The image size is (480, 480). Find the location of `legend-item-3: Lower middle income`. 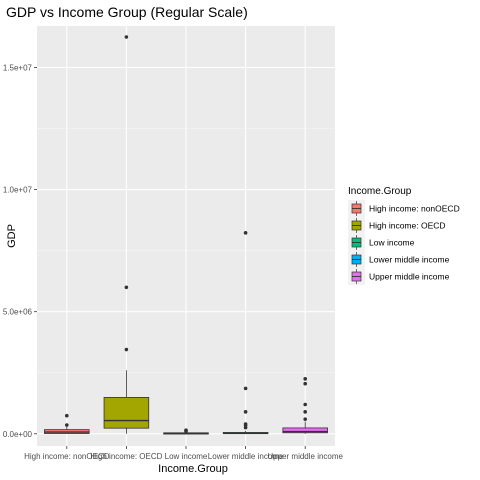

legend-item-3: Lower middle income is located at coordinates (399, 259).